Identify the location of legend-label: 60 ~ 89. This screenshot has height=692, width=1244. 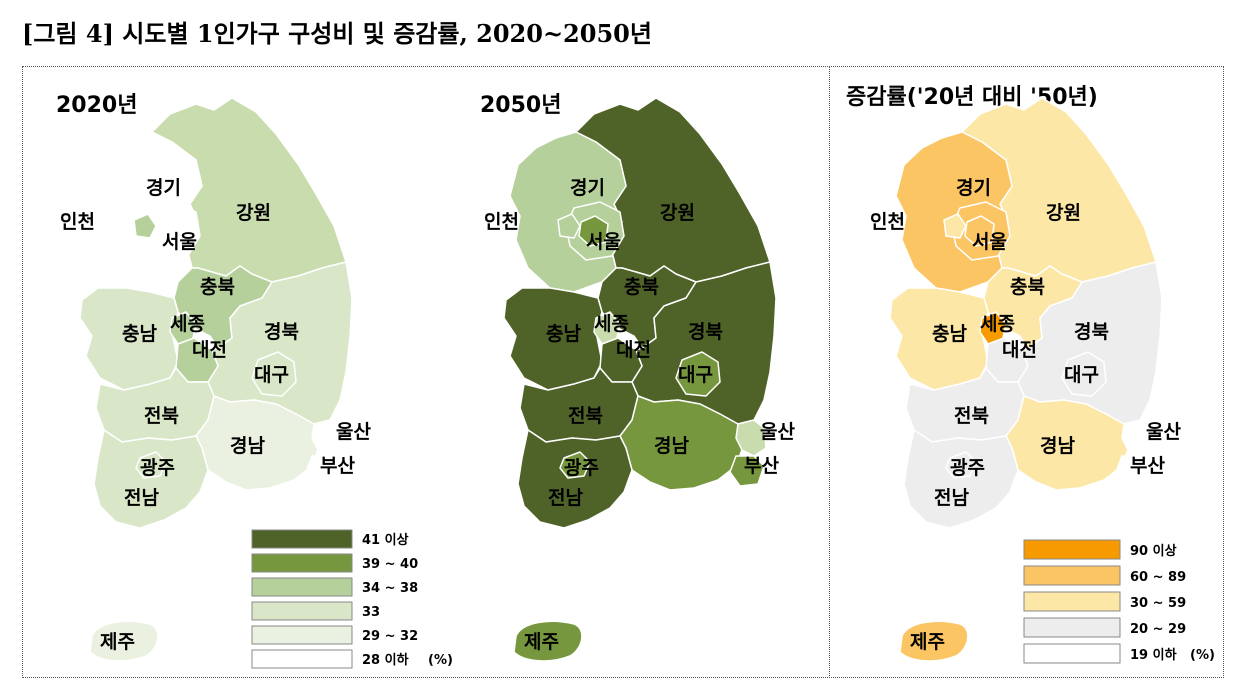
(1158, 577).